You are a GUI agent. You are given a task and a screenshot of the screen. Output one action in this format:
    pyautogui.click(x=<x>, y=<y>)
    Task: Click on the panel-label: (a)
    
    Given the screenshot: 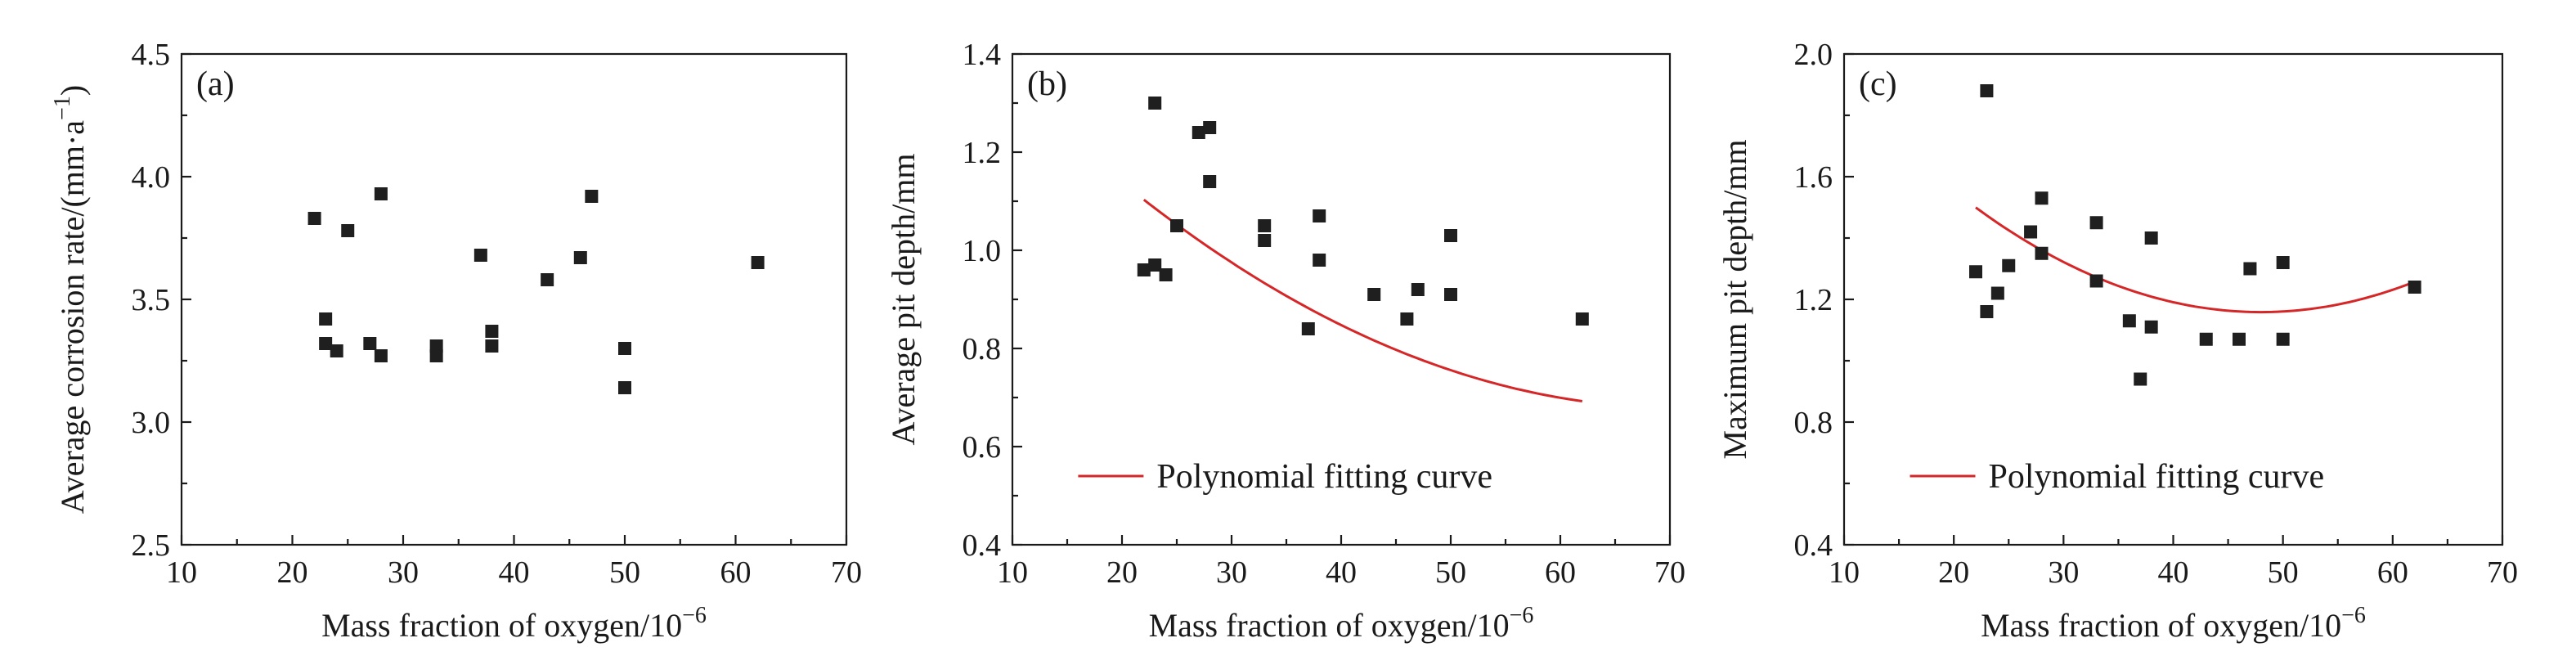 What is the action you would take?
    pyautogui.click(x=216, y=84)
    